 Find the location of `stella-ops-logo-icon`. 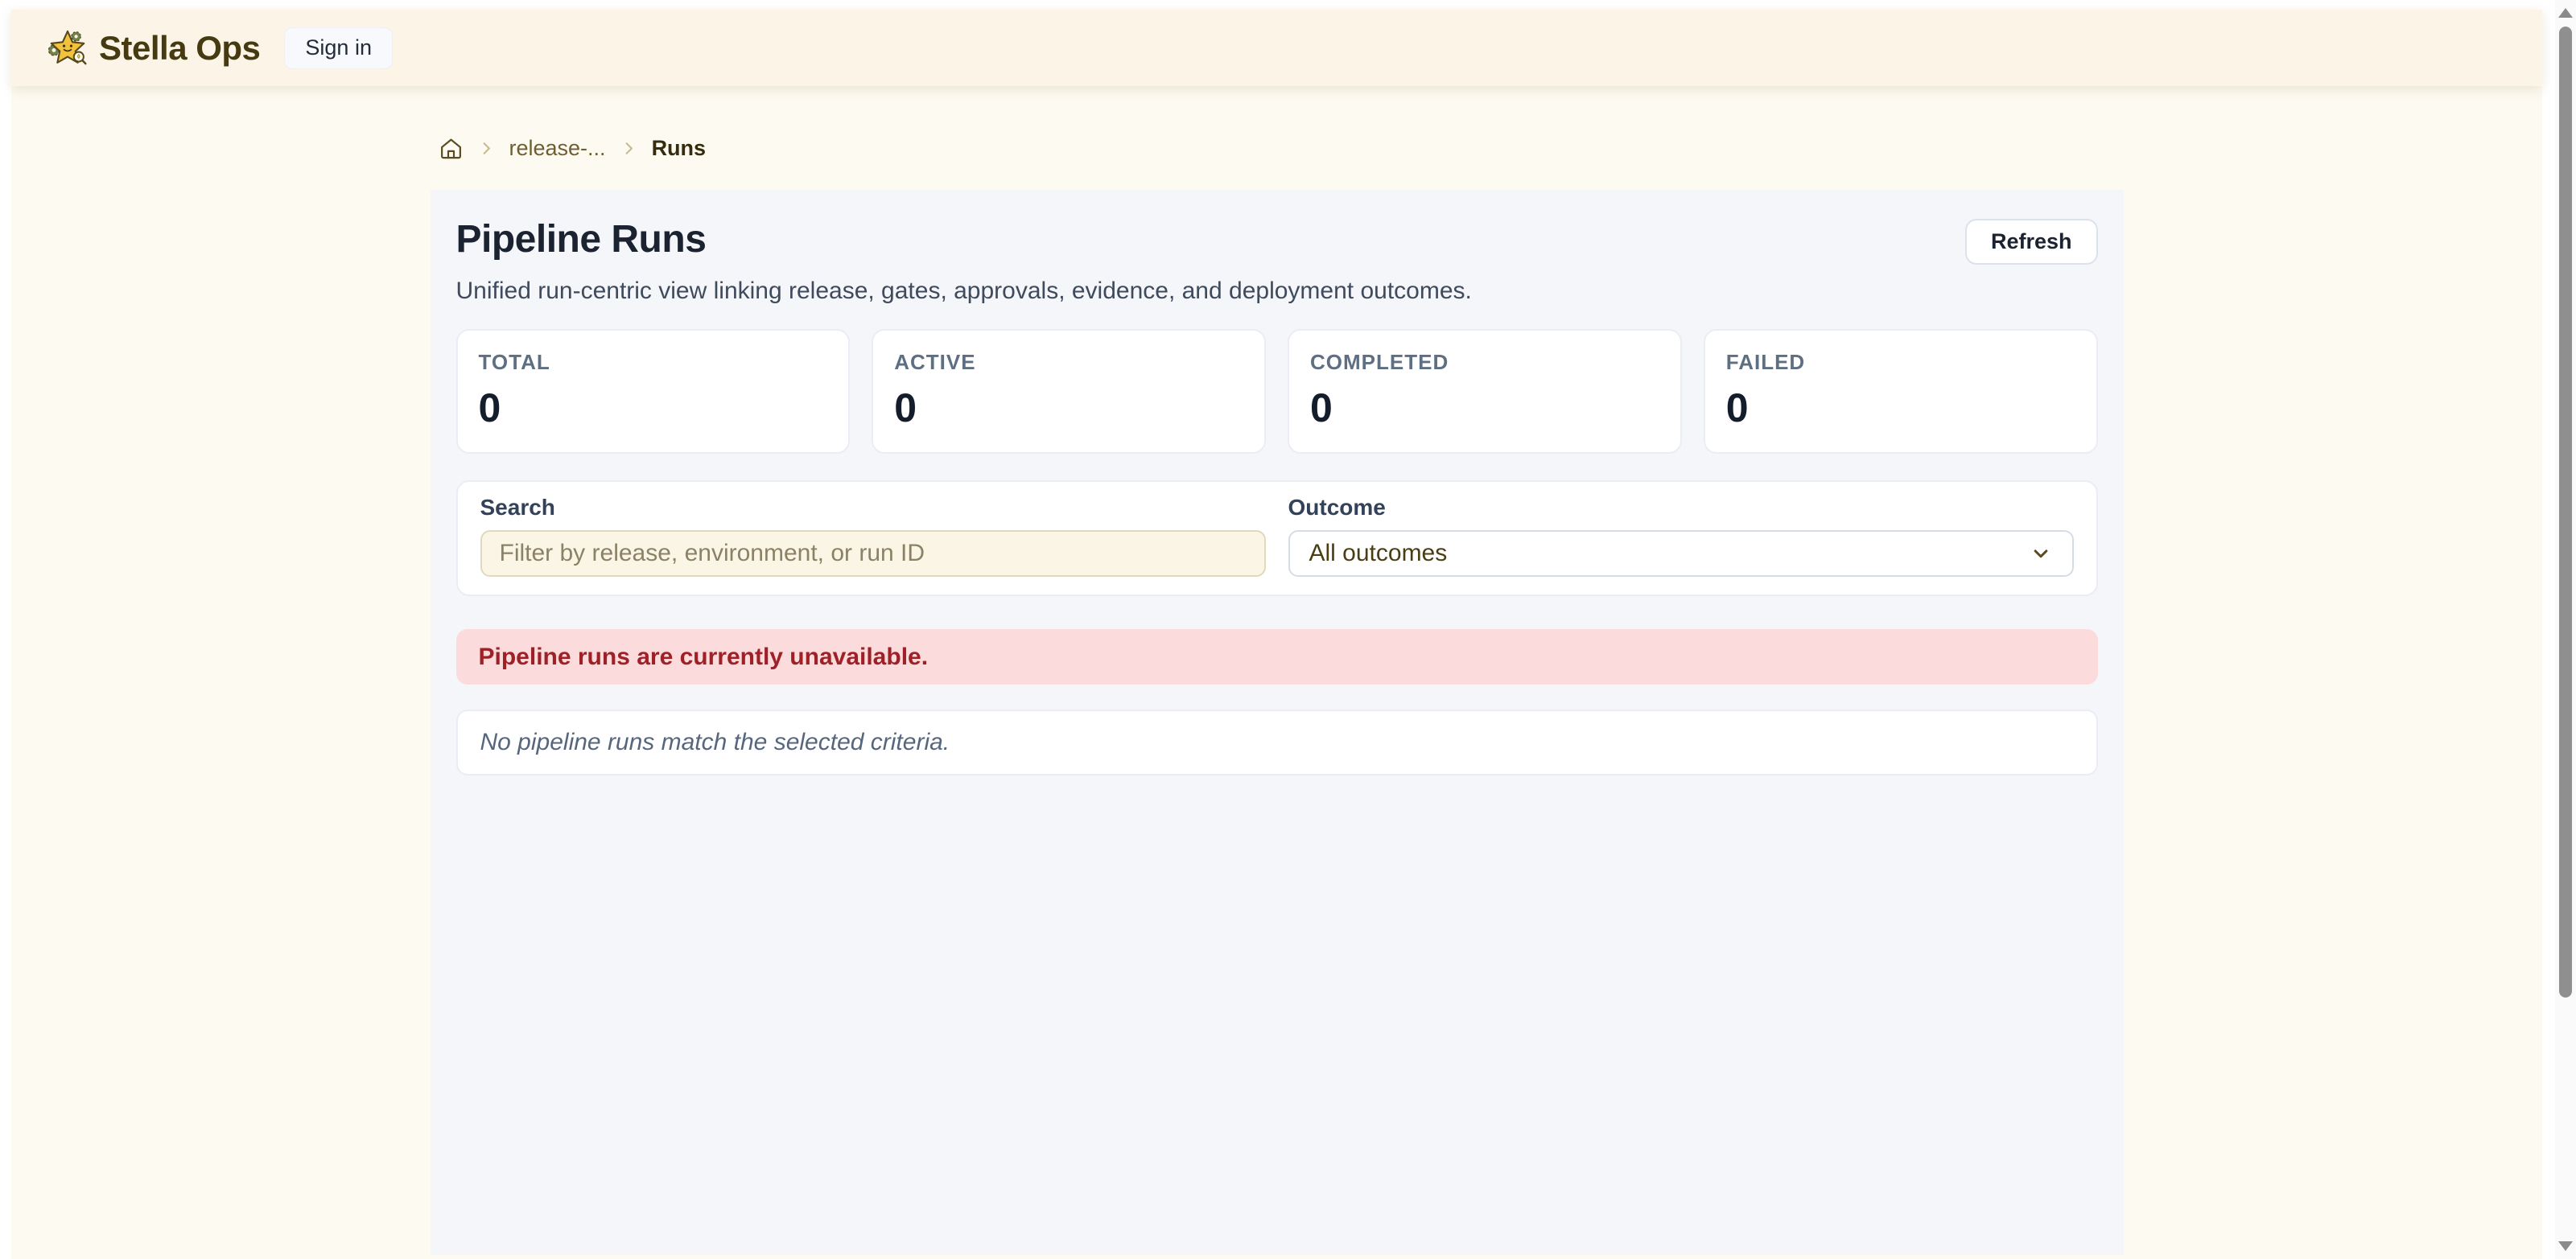

stella-ops-logo-icon is located at coordinates (68, 48).